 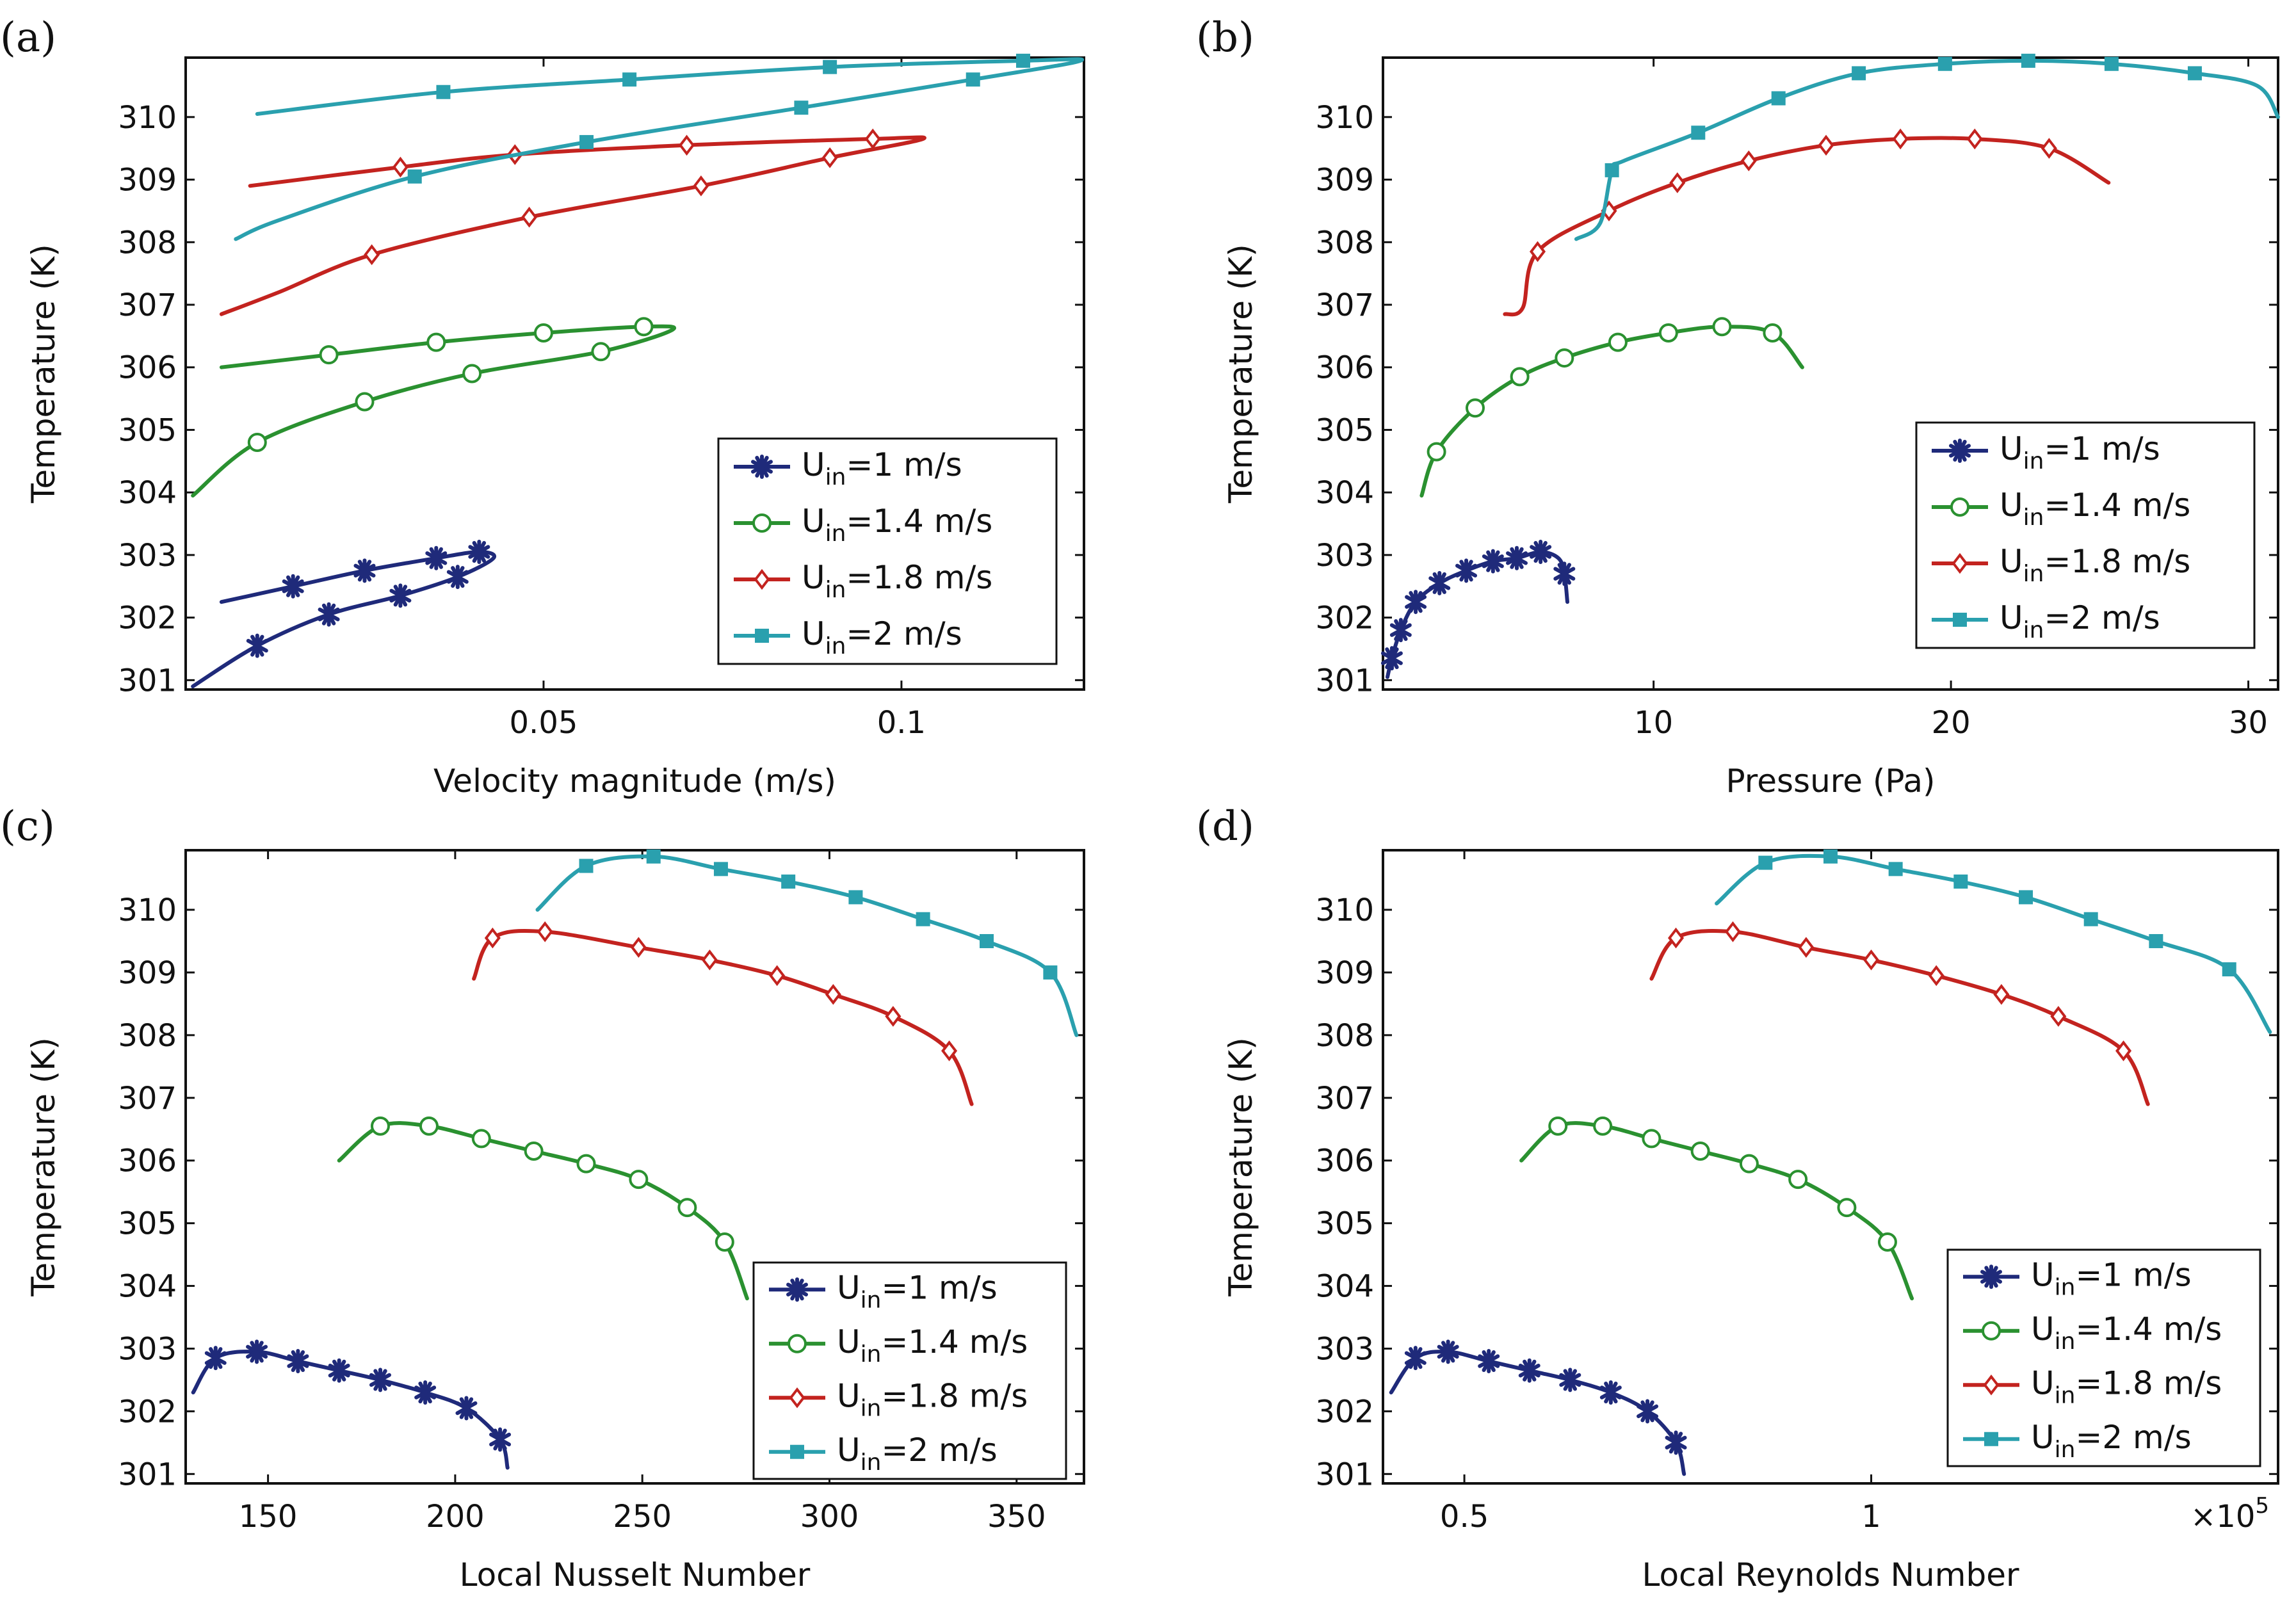 What do you see at coordinates (1344, 1287) in the screenshot?
I see `y-tick-label: 304` at bounding box center [1344, 1287].